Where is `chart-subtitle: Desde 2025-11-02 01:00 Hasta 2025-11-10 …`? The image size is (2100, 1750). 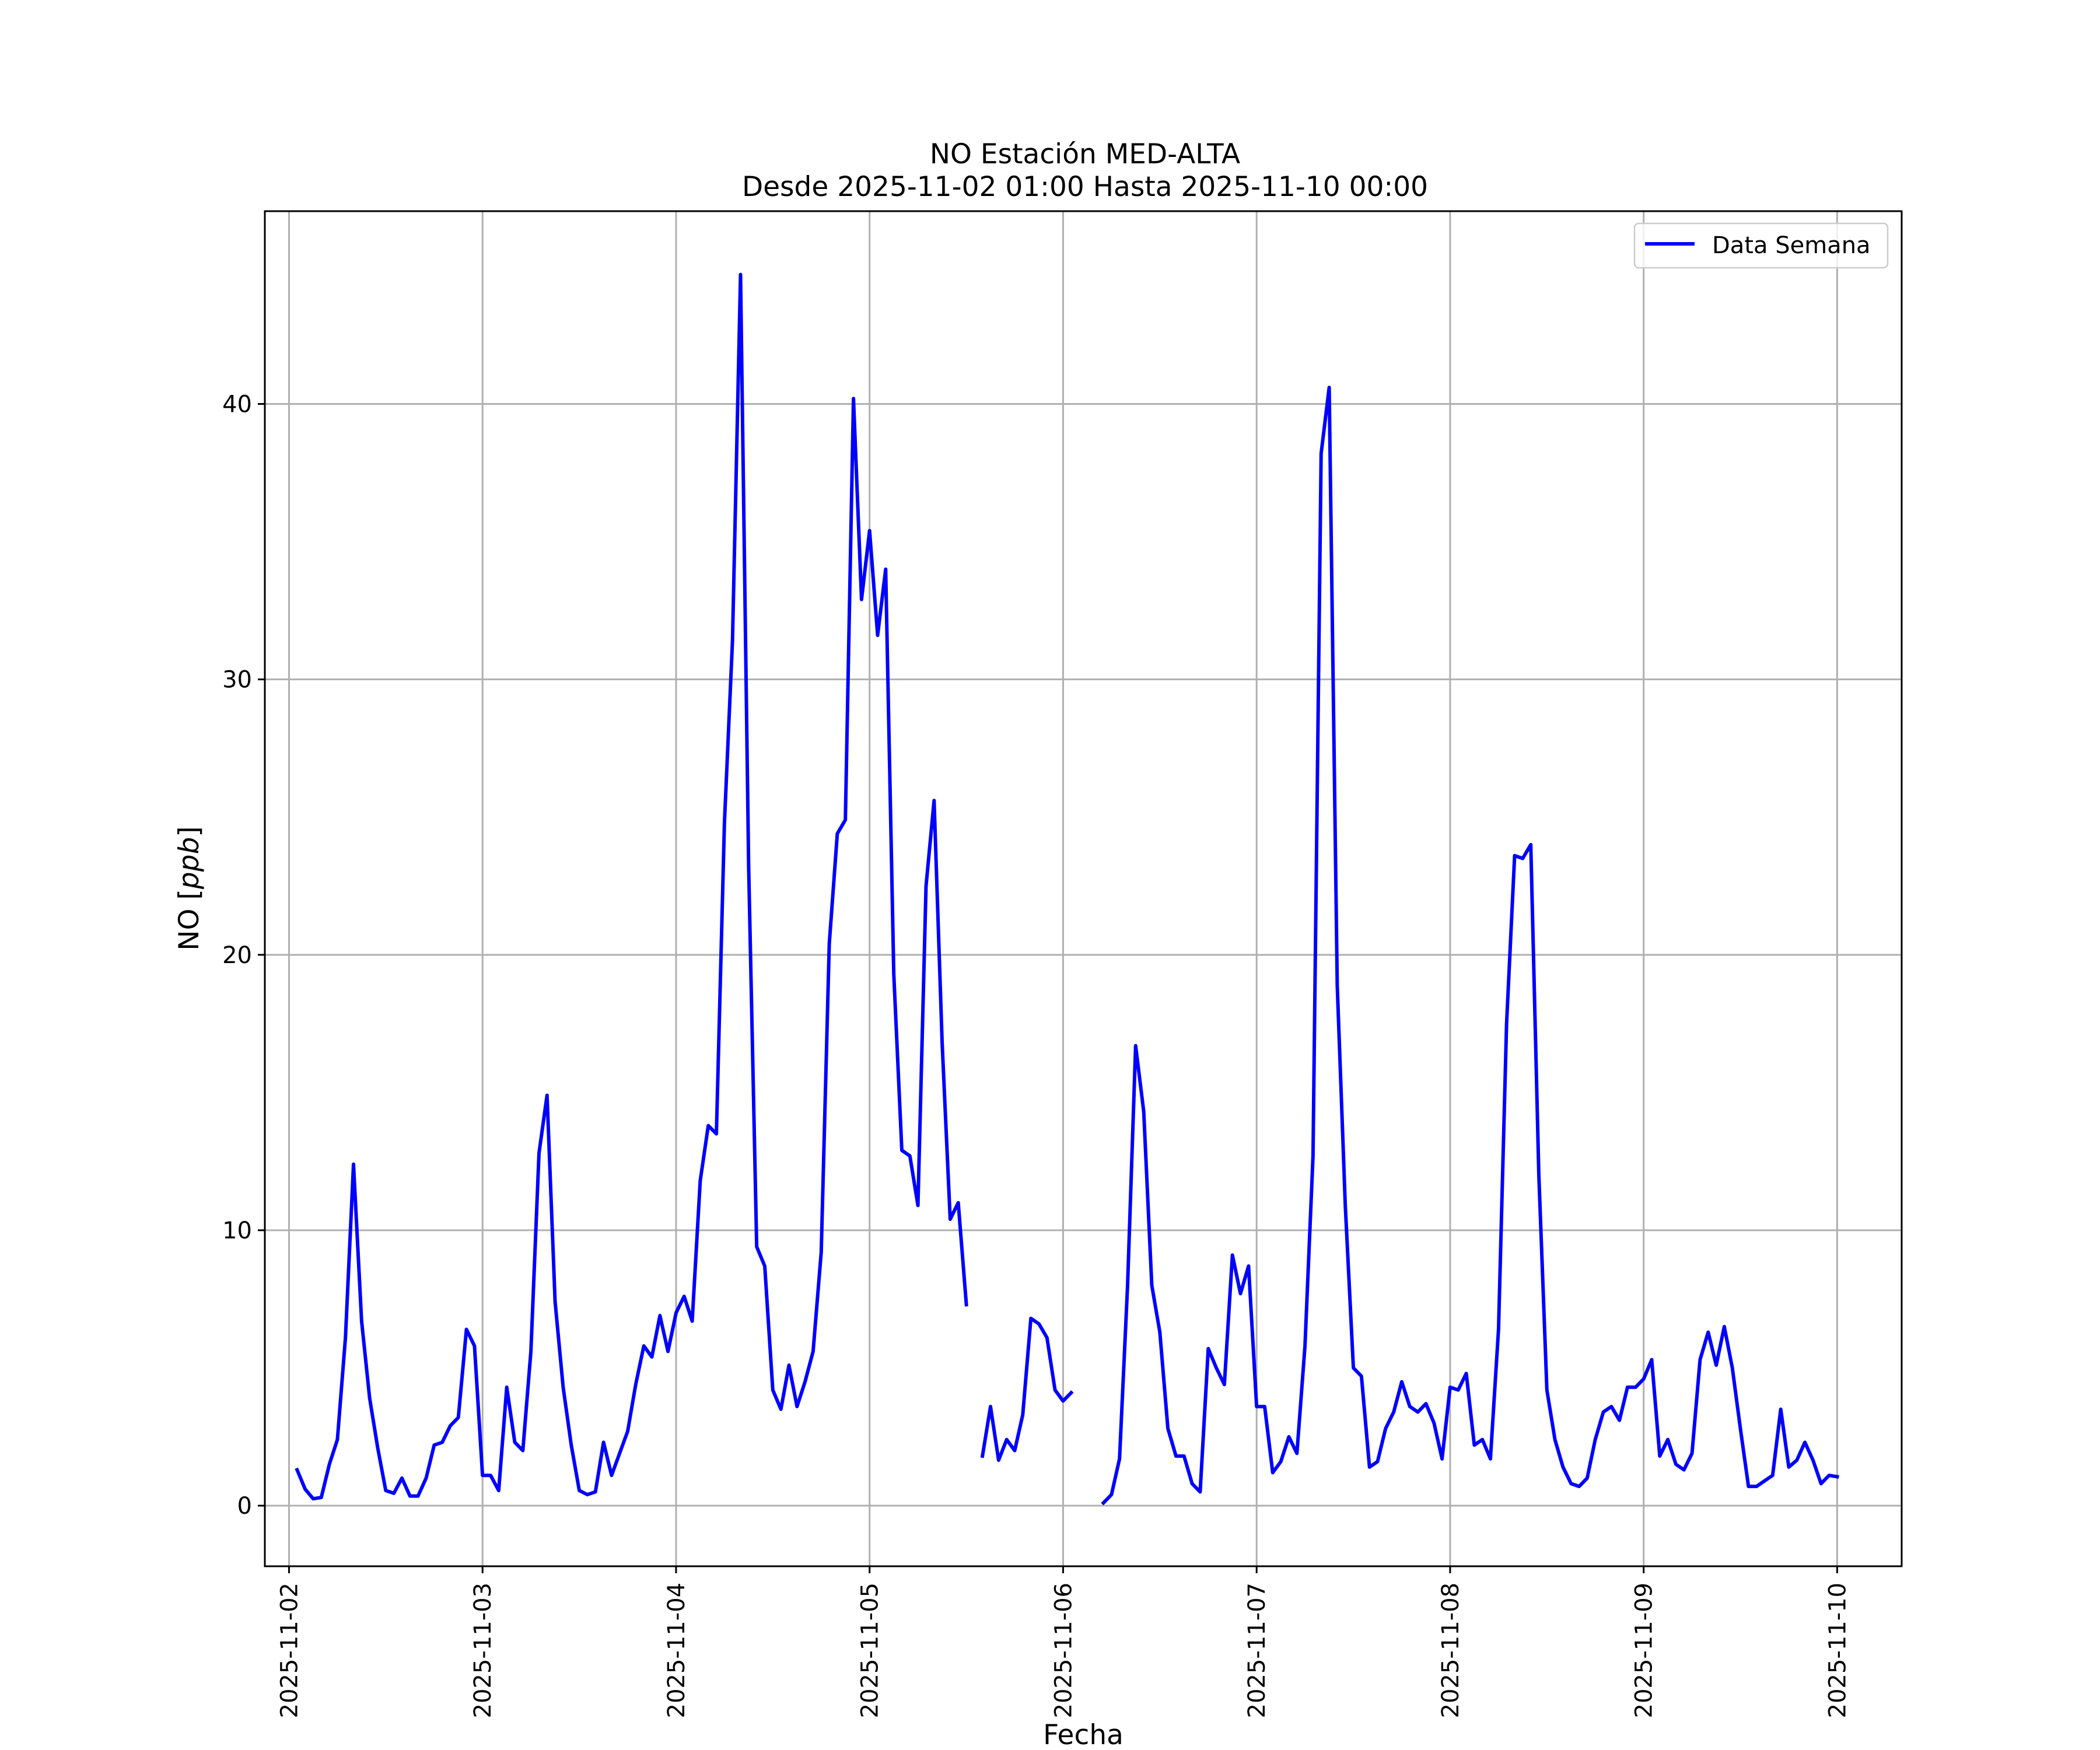 chart-subtitle: Desde 2025-11-02 01:00 Hasta 2025-11-10 … is located at coordinates (1085, 187).